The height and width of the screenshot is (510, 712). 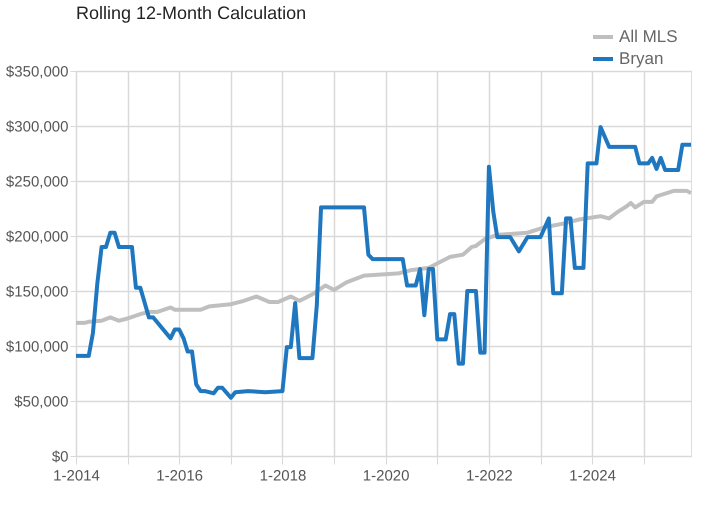 What do you see at coordinates (180, 476) in the screenshot?
I see `x-tick-label: 1-2016` at bounding box center [180, 476].